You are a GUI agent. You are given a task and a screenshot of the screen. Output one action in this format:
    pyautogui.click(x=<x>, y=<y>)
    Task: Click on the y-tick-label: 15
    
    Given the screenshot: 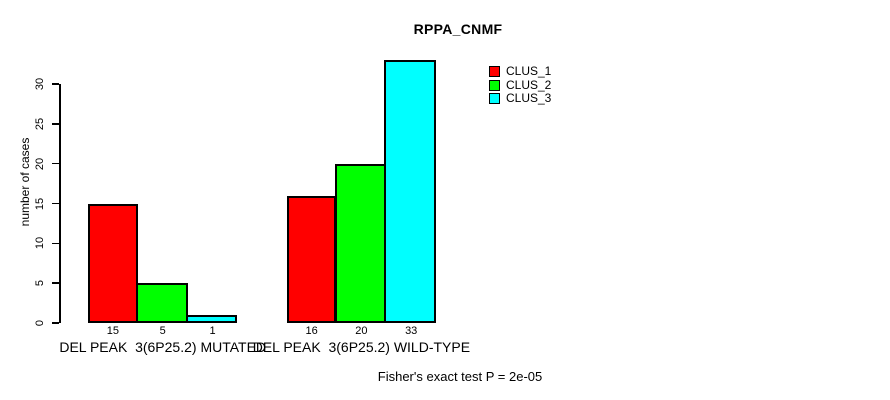 What is the action you would take?
    pyautogui.click(x=40, y=203)
    